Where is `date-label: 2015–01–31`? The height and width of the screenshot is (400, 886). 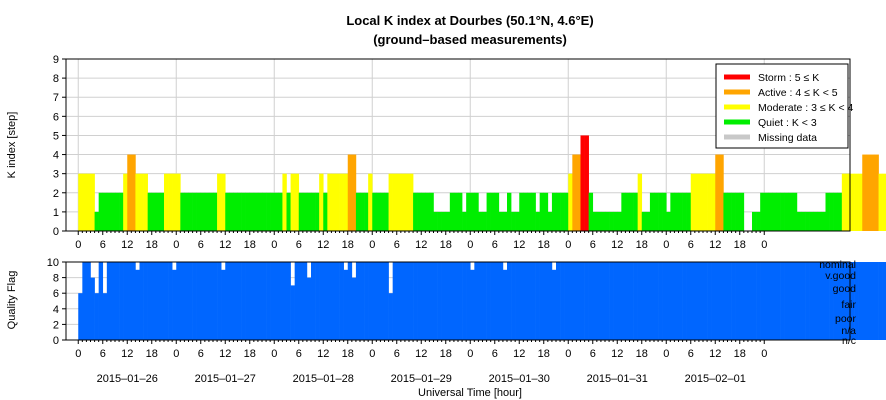 date-label: 2015–01–31 is located at coordinates (617, 379).